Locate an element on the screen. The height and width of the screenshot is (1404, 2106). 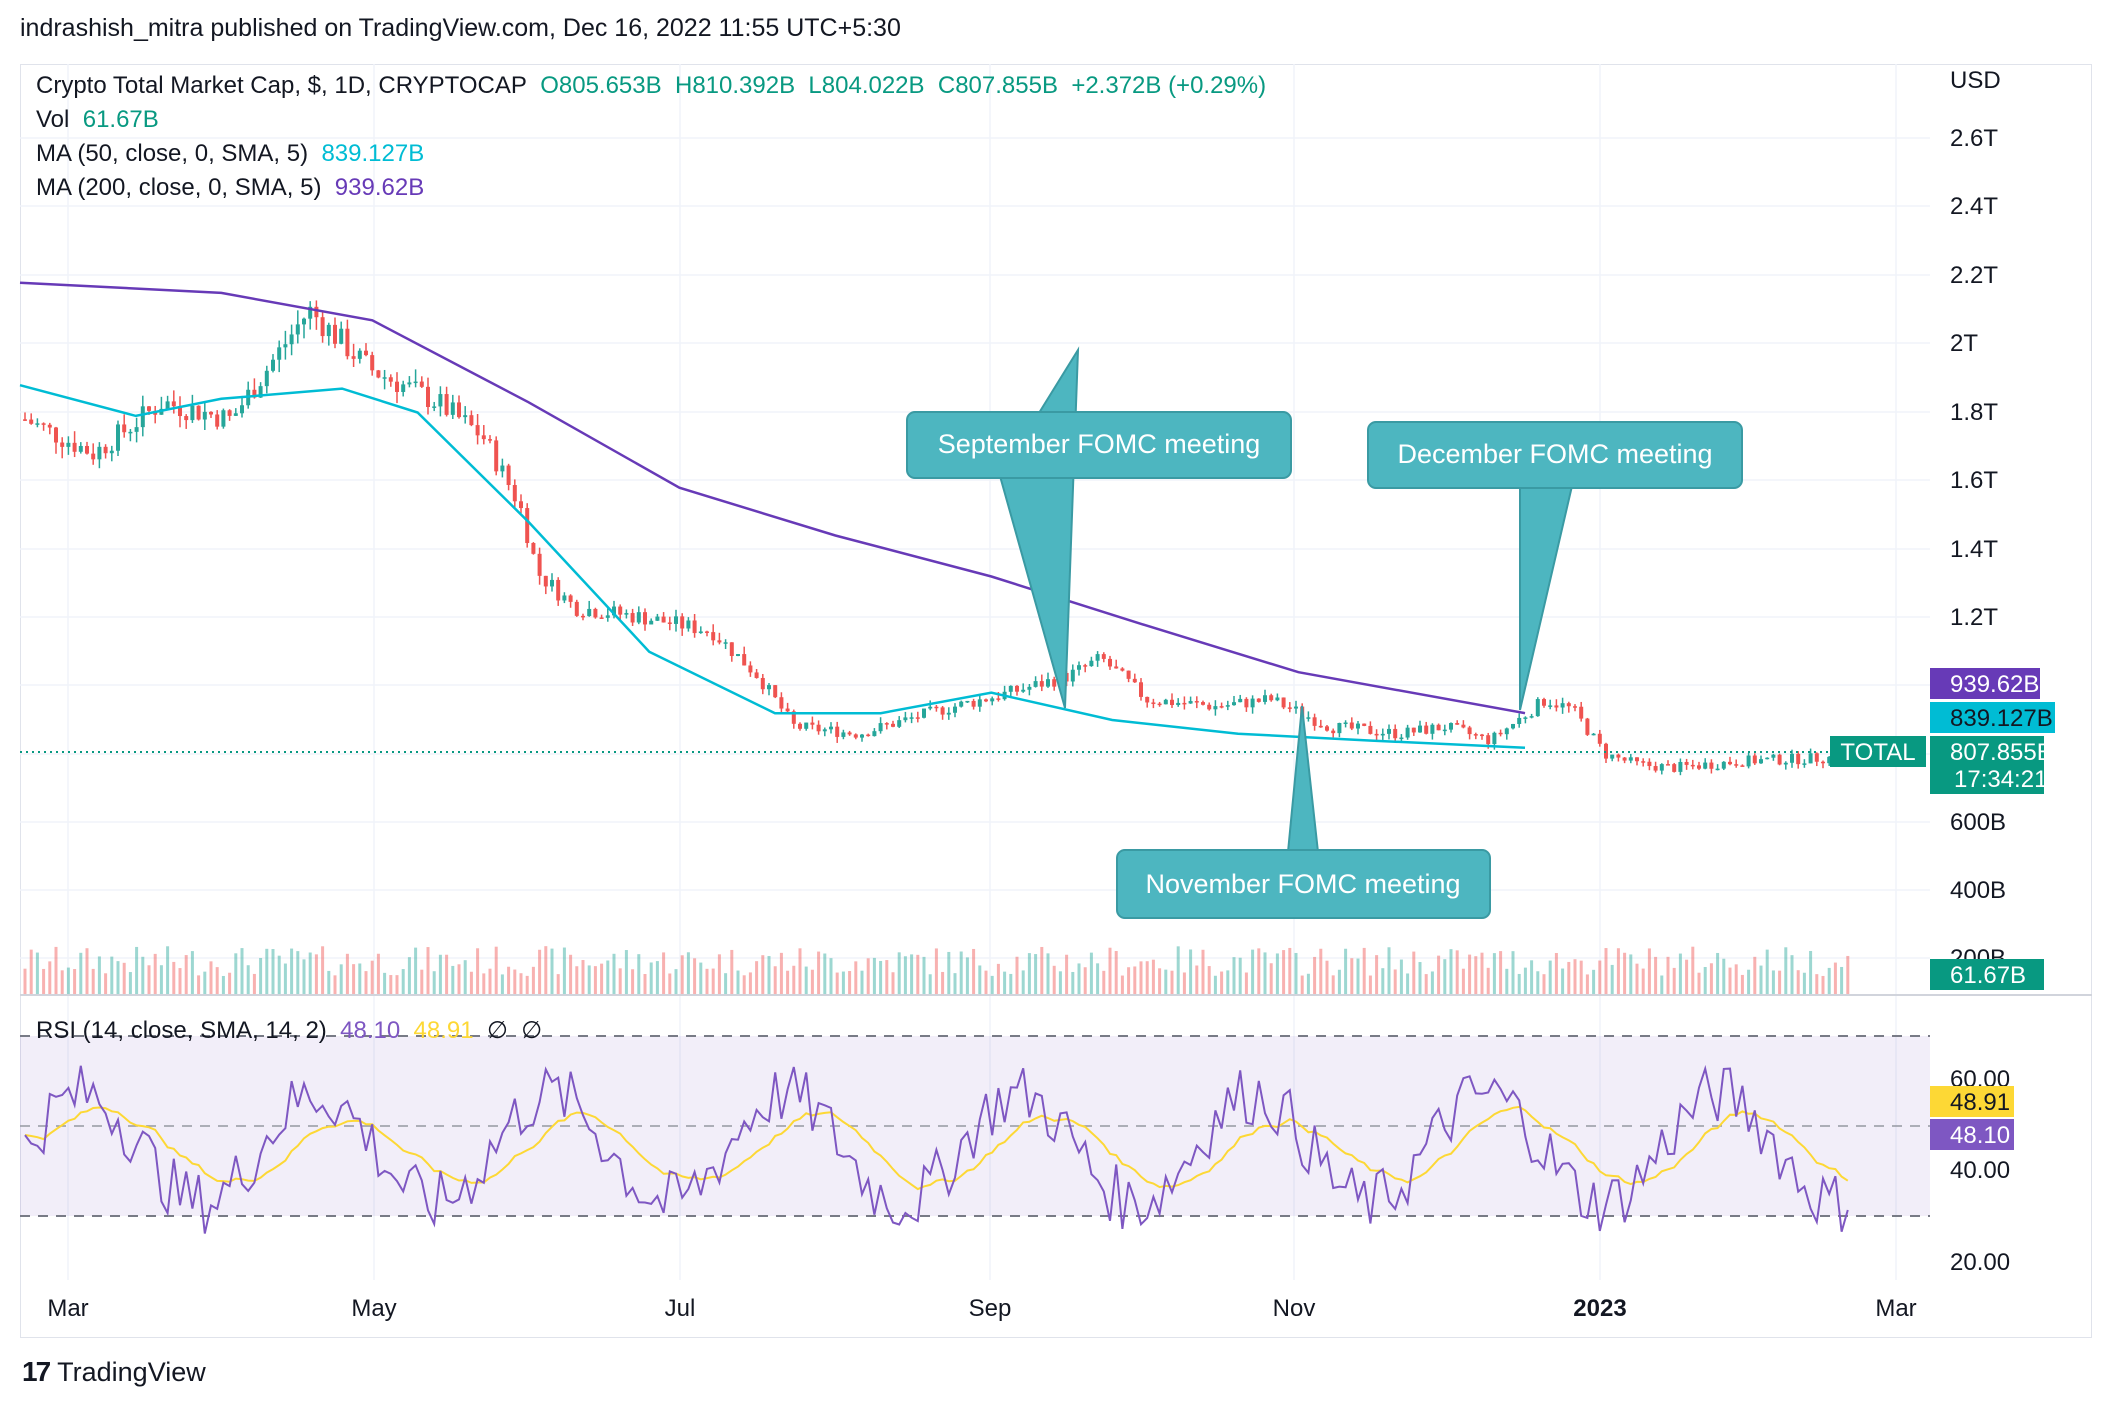
legend-low: L804.022B is located at coordinates (866, 85).